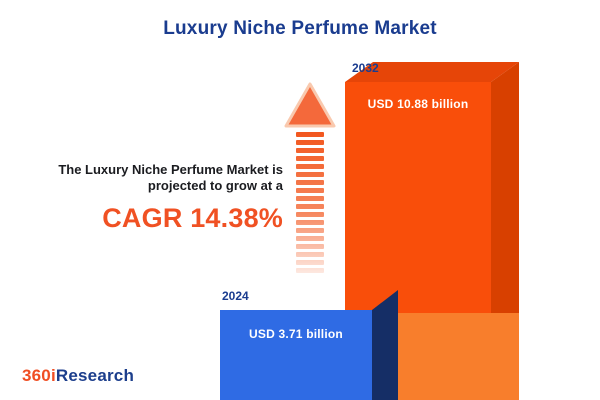  Describe the element at coordinates (296, 334) in the screenshot. I see `bar-2024-value-label: USD 3.71 billion` at that location.